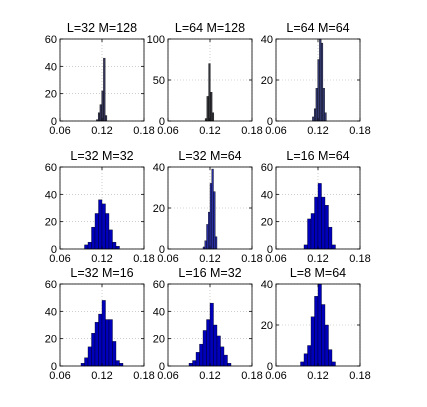  What do you see at coordinates (208, 207) in the screenshot?
I see `histogram-panel: 0.06 0.12 0.18 0 20 40 L=32 M=64` at bounding box center [208, 207].